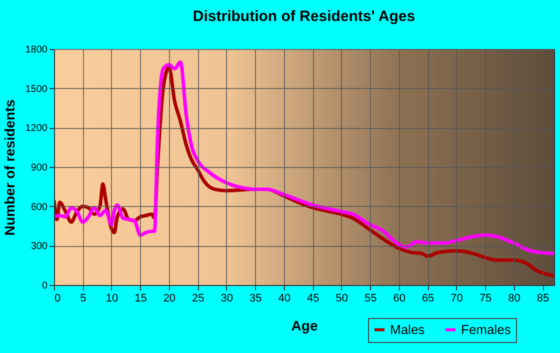 This screenshot has width=560, height=353. I want to click on chart-title: Distribution of Residents' Ages, so click(304, 16).